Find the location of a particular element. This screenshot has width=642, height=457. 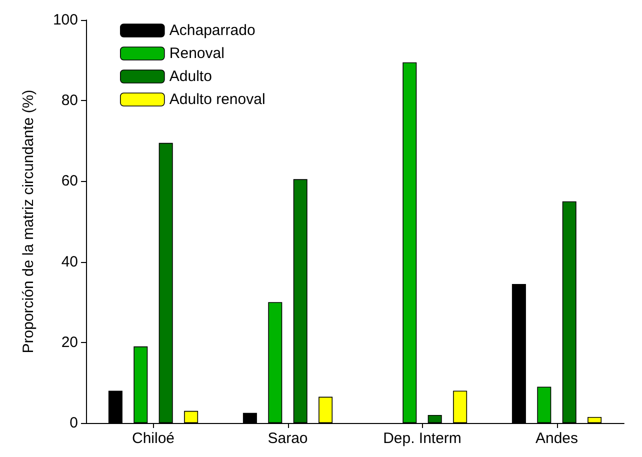

y-tick-label: 0 is located at coordinates (74, 423).